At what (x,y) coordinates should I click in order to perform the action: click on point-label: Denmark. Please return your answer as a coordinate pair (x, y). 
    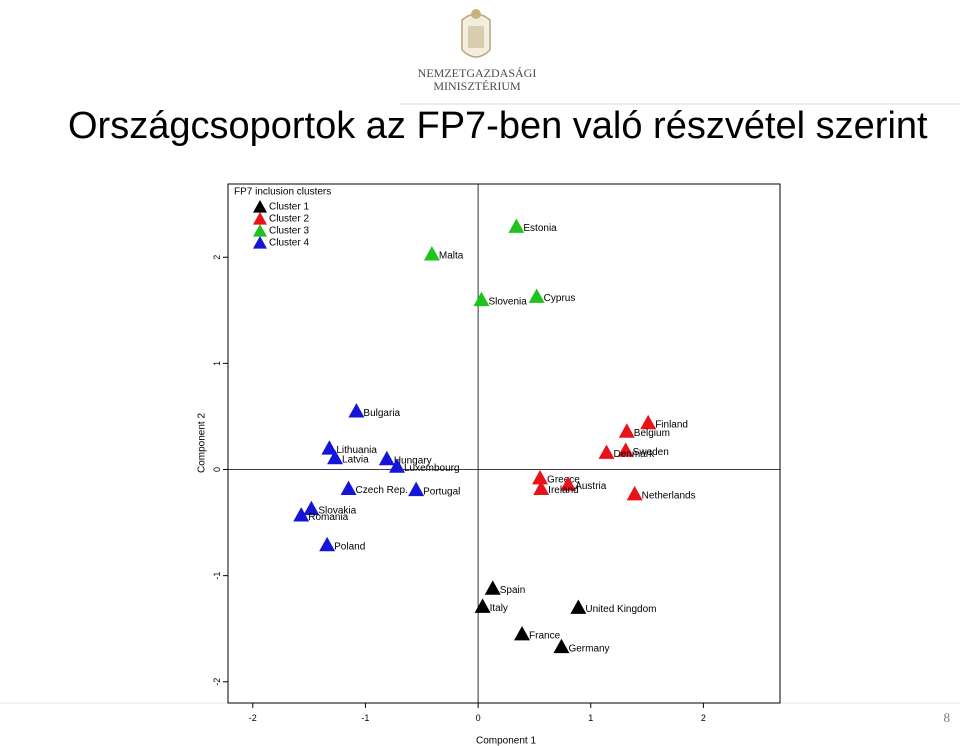
    Looking at the image, I should click on (635, 454).